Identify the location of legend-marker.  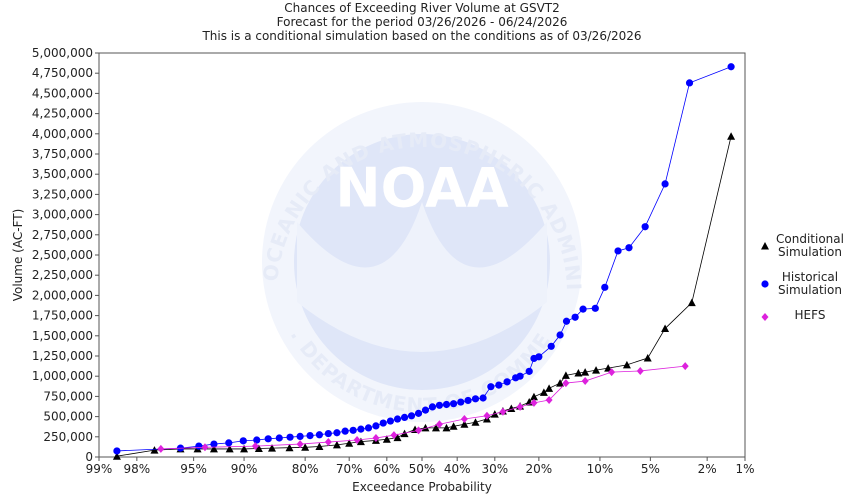
(765, 284).